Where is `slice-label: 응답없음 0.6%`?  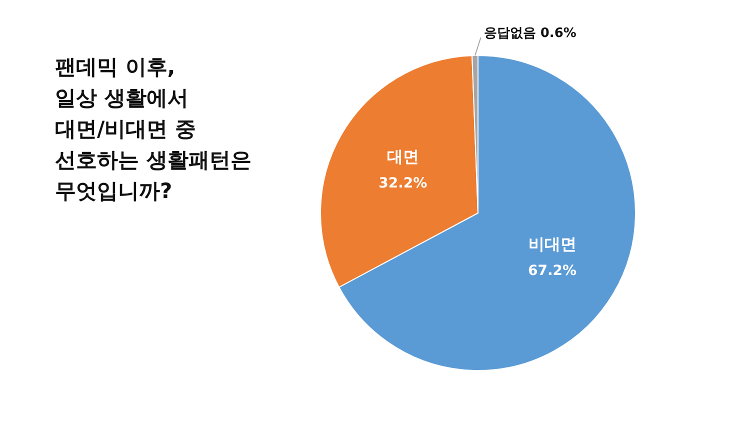 slice-label: 응답없음 0.6% is located at coordinates (530, 33).